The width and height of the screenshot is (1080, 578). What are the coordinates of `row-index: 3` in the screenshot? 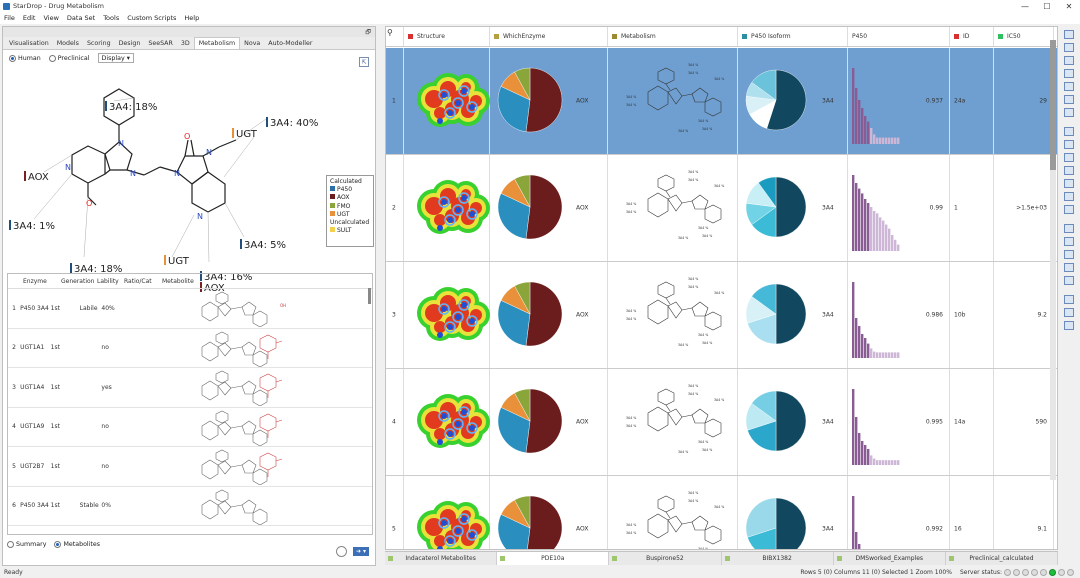 It's located at (14, 387).